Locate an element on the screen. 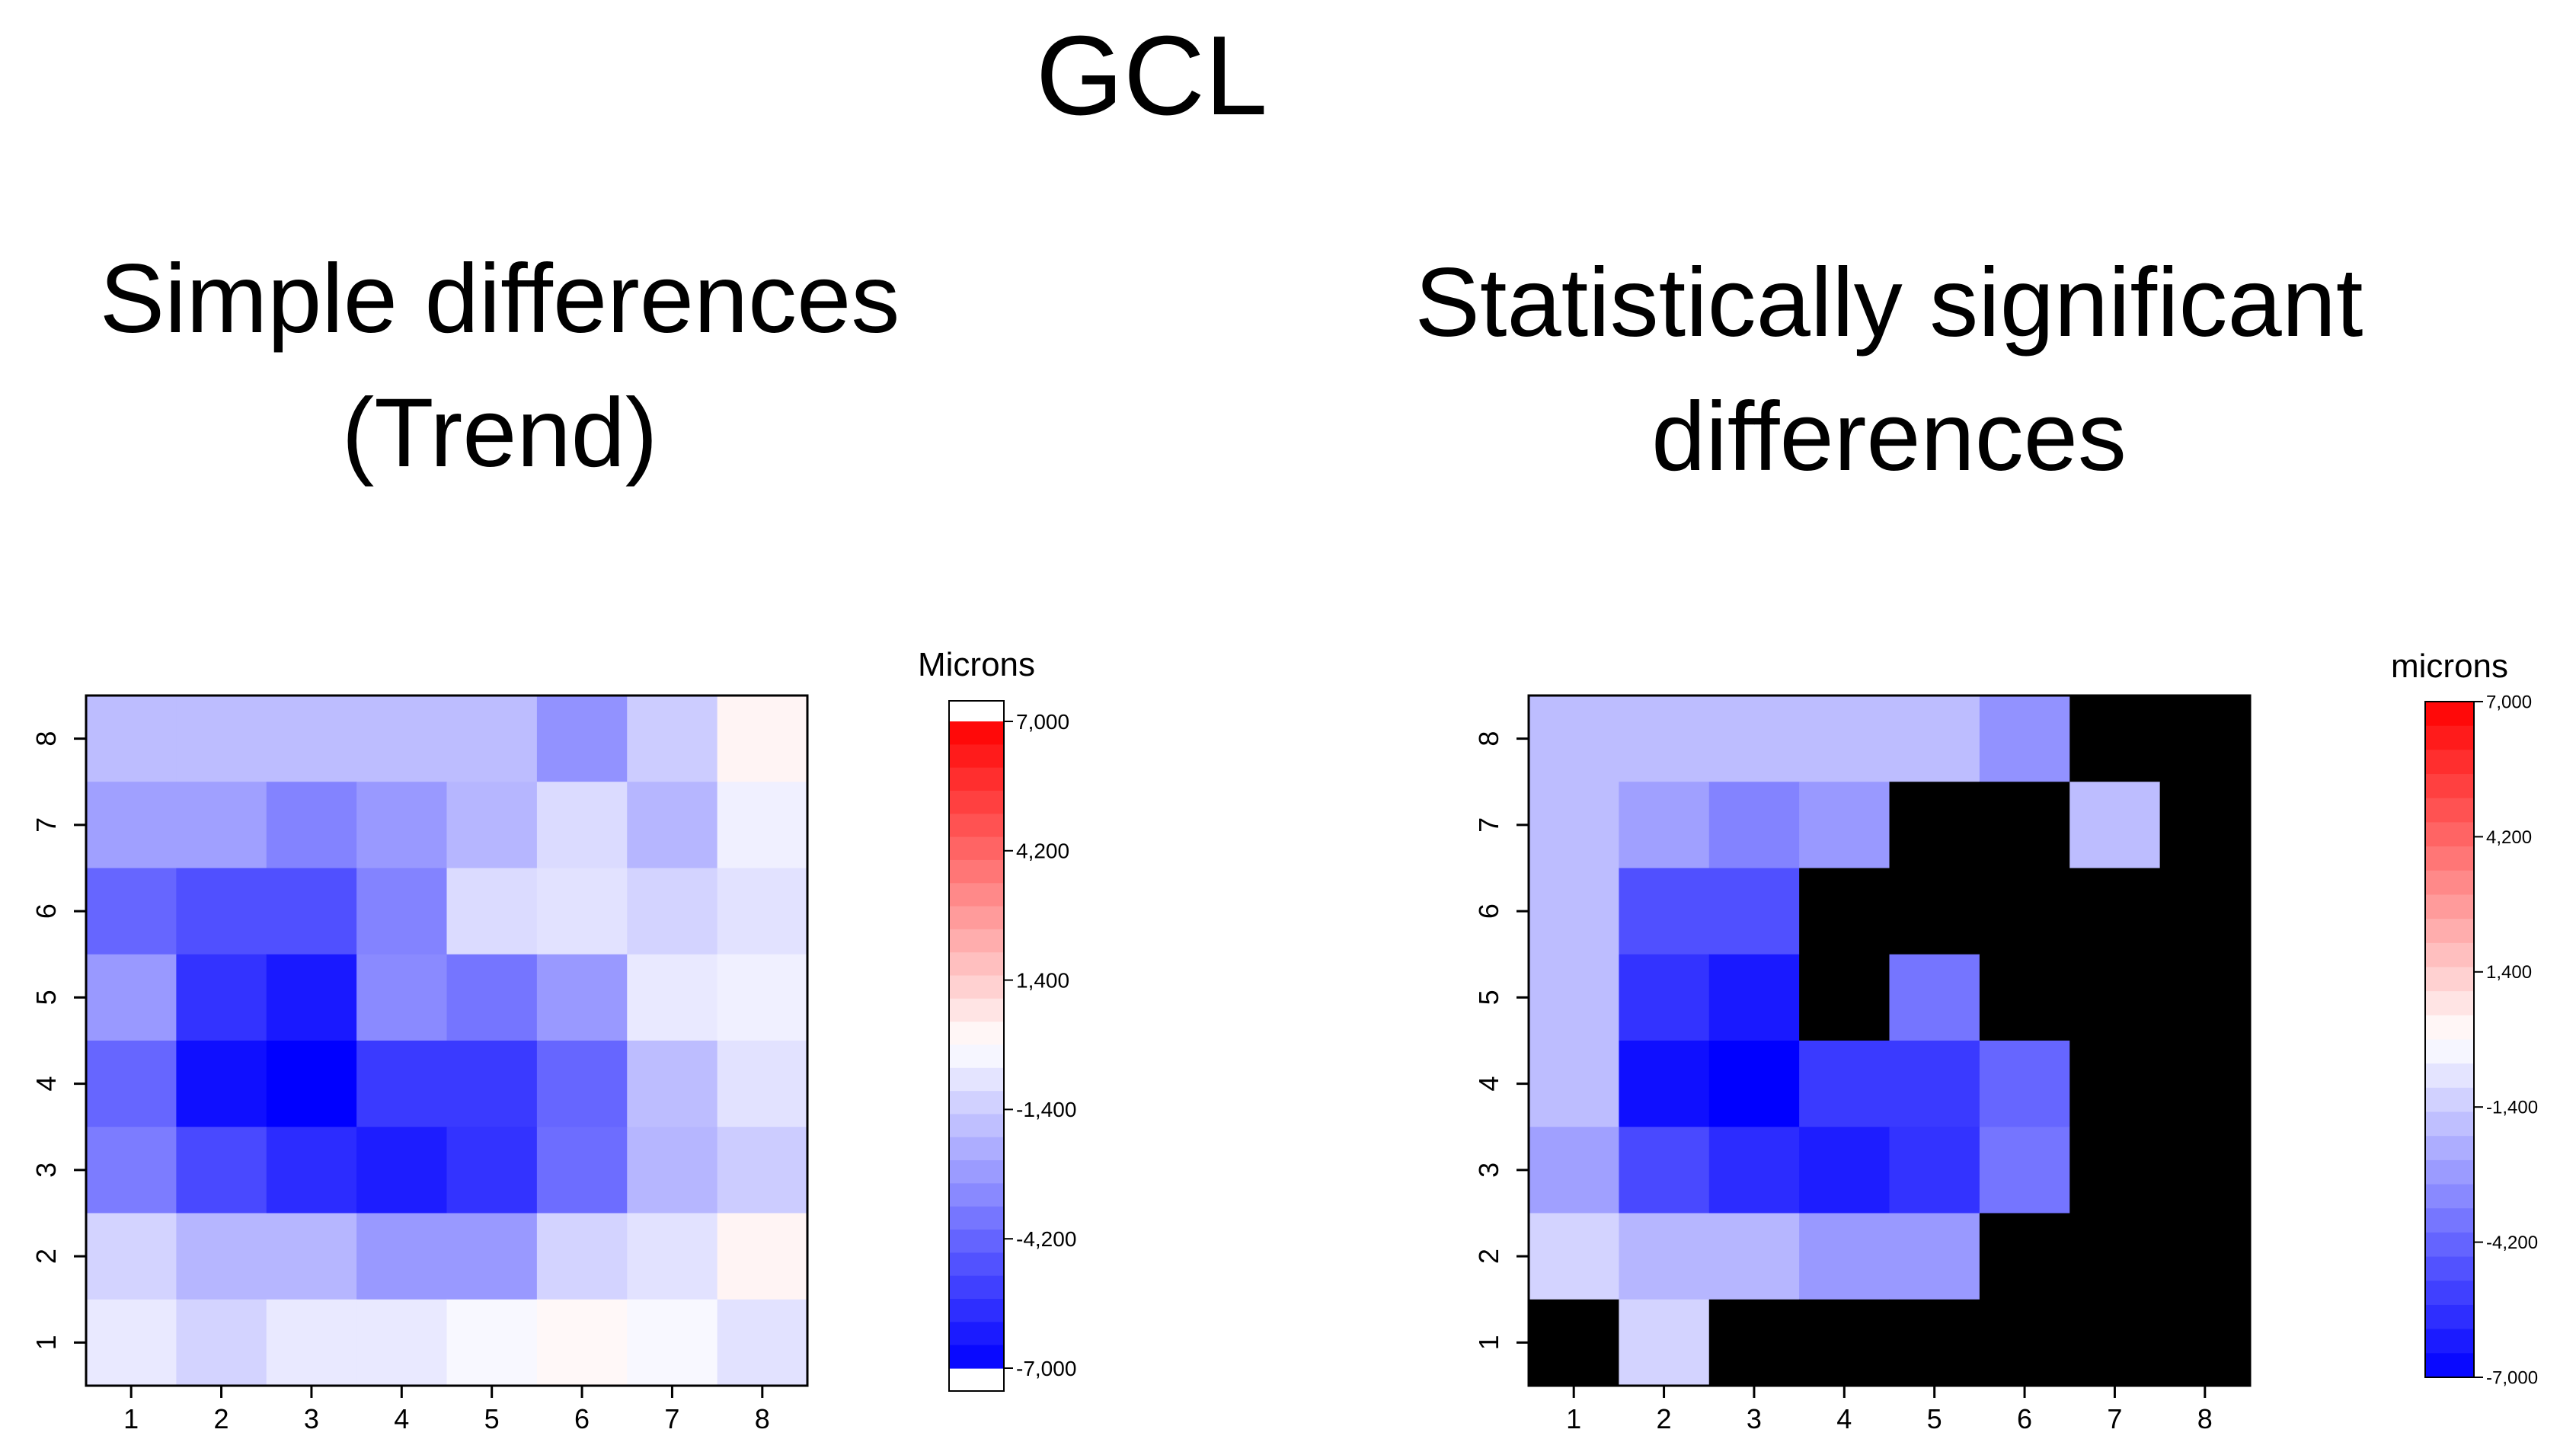 This screenshot has width=2576, height=1455. y-tick-label: 7 is located at coordinates (46, 825).